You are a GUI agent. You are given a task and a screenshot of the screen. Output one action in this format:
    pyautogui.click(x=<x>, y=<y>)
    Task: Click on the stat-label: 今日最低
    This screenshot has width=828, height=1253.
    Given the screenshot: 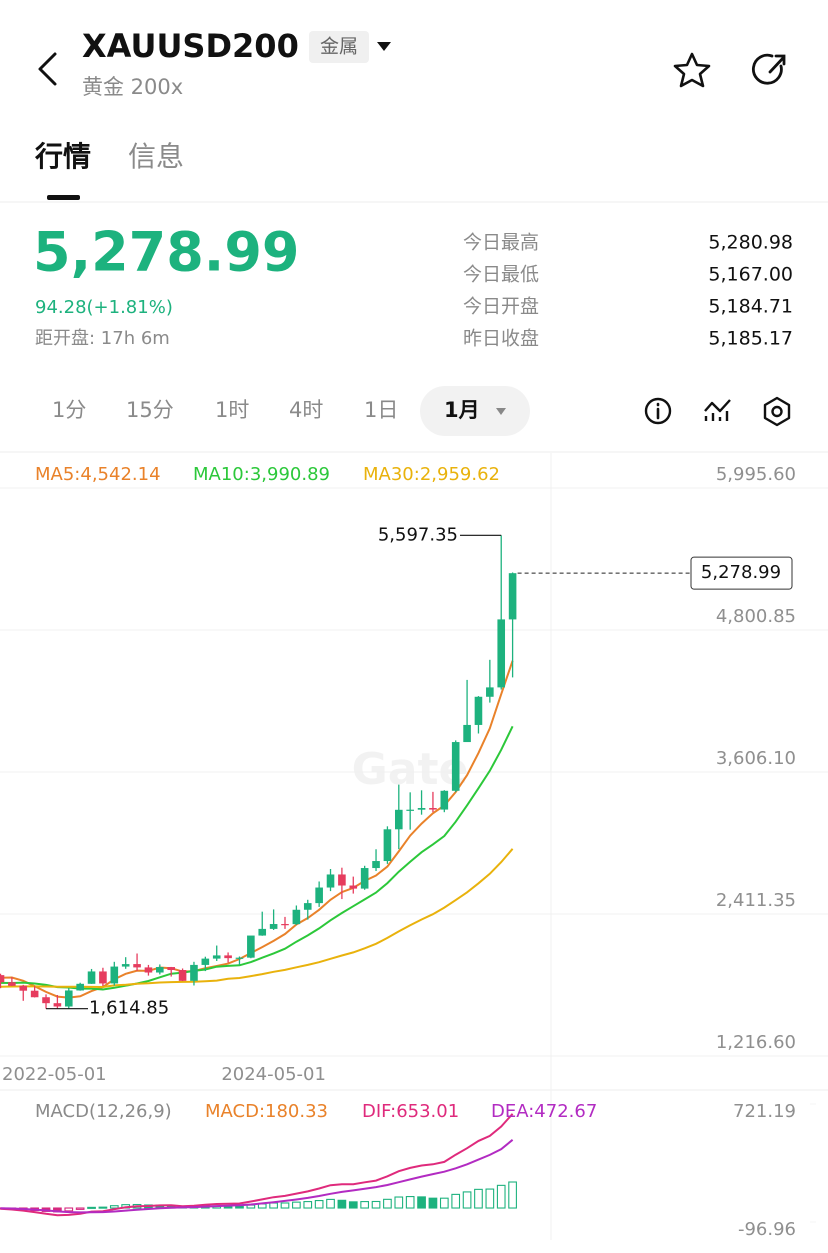 What is the action you would take?
    pyautogui.click(x=501, y=275)
    